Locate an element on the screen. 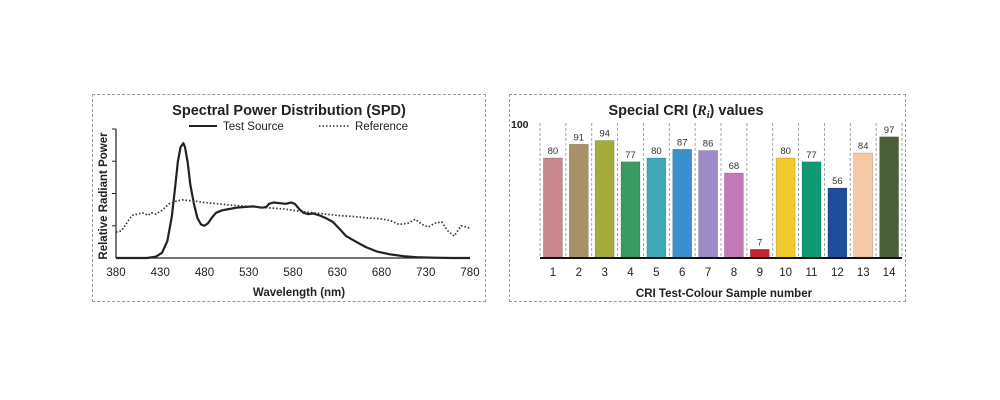 The image size is (1000, 400). cri-category-ticks: 1 2 3 4 5 6 7 8 9 10 11 12 13 14 is located at coordinates (723, 273).